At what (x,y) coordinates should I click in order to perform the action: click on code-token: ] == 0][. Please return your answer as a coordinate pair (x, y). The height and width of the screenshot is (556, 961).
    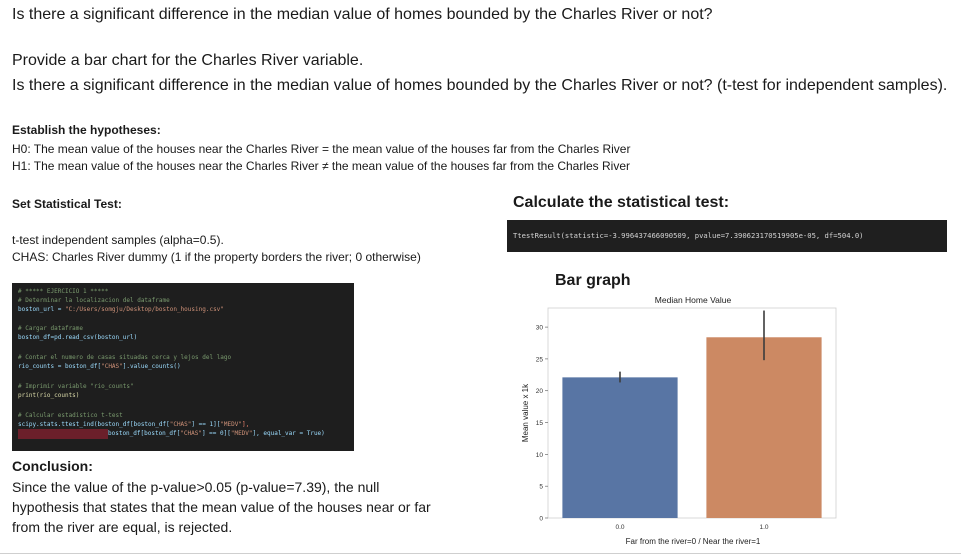
    Looking at the image, I should click on (216, 433).